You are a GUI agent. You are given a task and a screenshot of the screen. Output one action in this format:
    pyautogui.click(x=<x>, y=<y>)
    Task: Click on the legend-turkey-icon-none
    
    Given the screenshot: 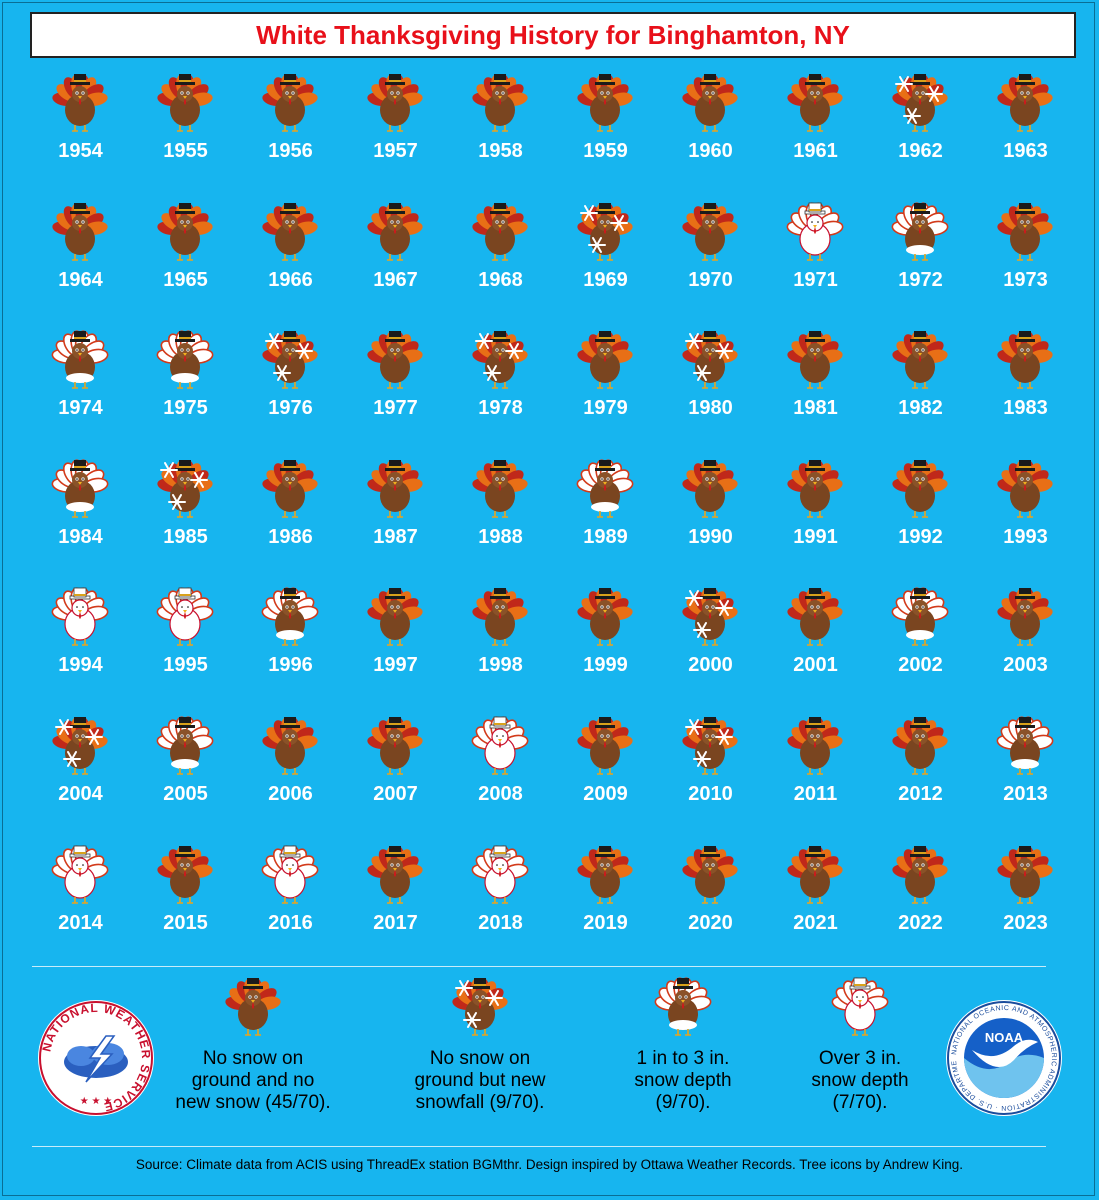 What is the action you would take?
    pyautogui.click(x=253, y=1007)
    